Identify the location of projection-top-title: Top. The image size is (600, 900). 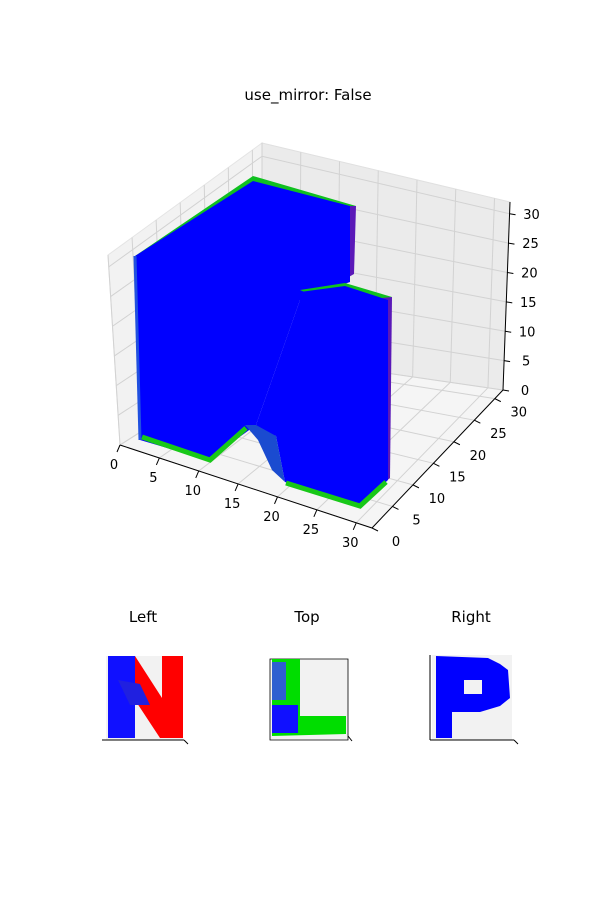
(306, 617).